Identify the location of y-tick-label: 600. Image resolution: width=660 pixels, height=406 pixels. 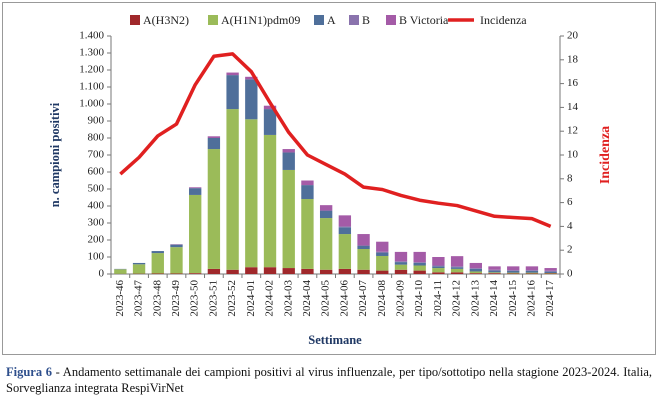
(96, 172).